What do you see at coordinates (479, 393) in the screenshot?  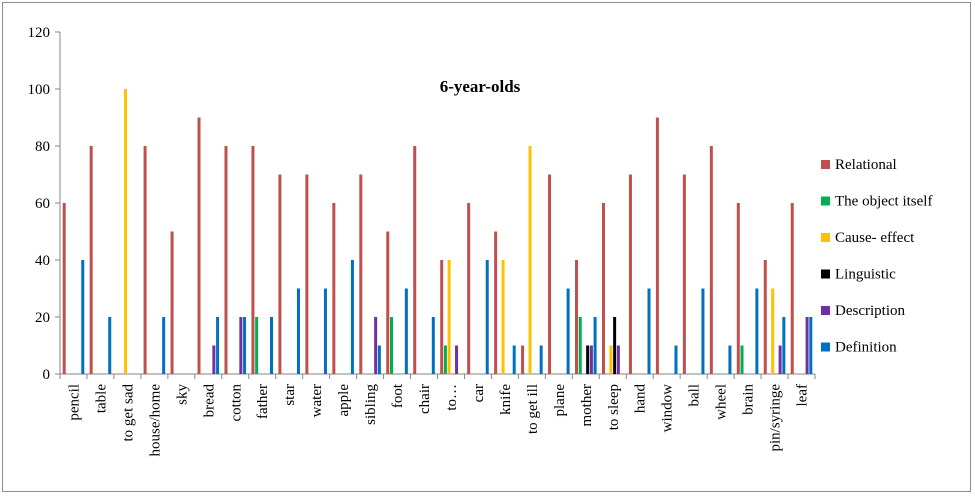 I see `x-category-label: car` at bounding box center [479, 393].